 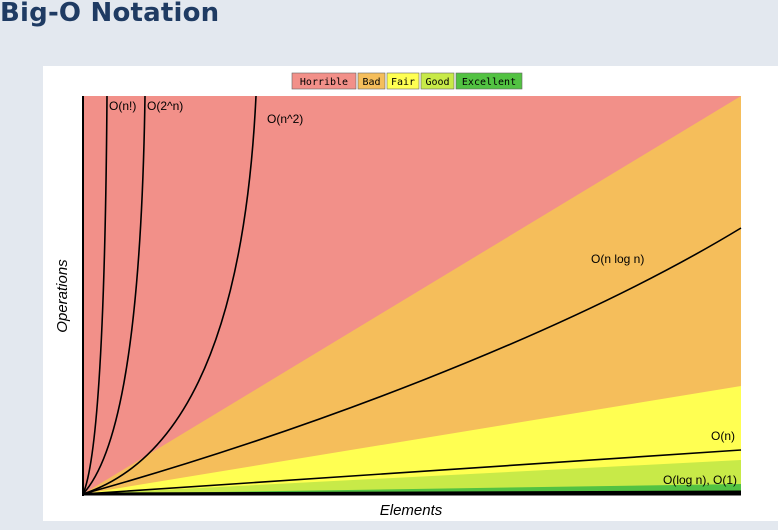 I want to click on curve-exponential, so click(x=114, y=295).